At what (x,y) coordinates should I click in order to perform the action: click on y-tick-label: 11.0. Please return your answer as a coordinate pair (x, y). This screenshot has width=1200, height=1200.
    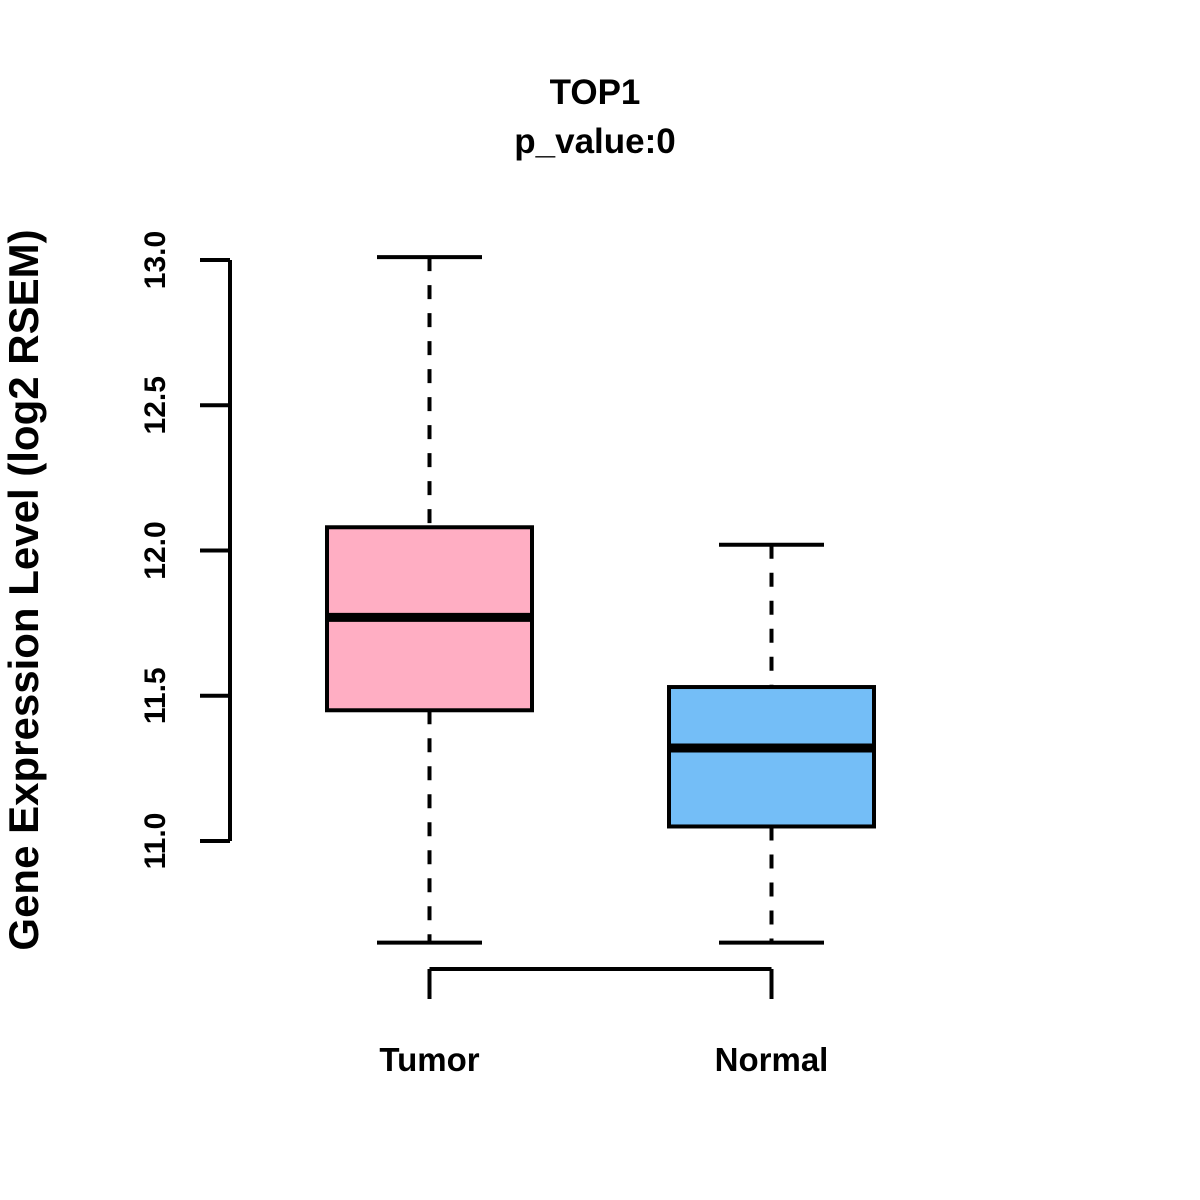
    Looking at the image, I should click on (155, 841).